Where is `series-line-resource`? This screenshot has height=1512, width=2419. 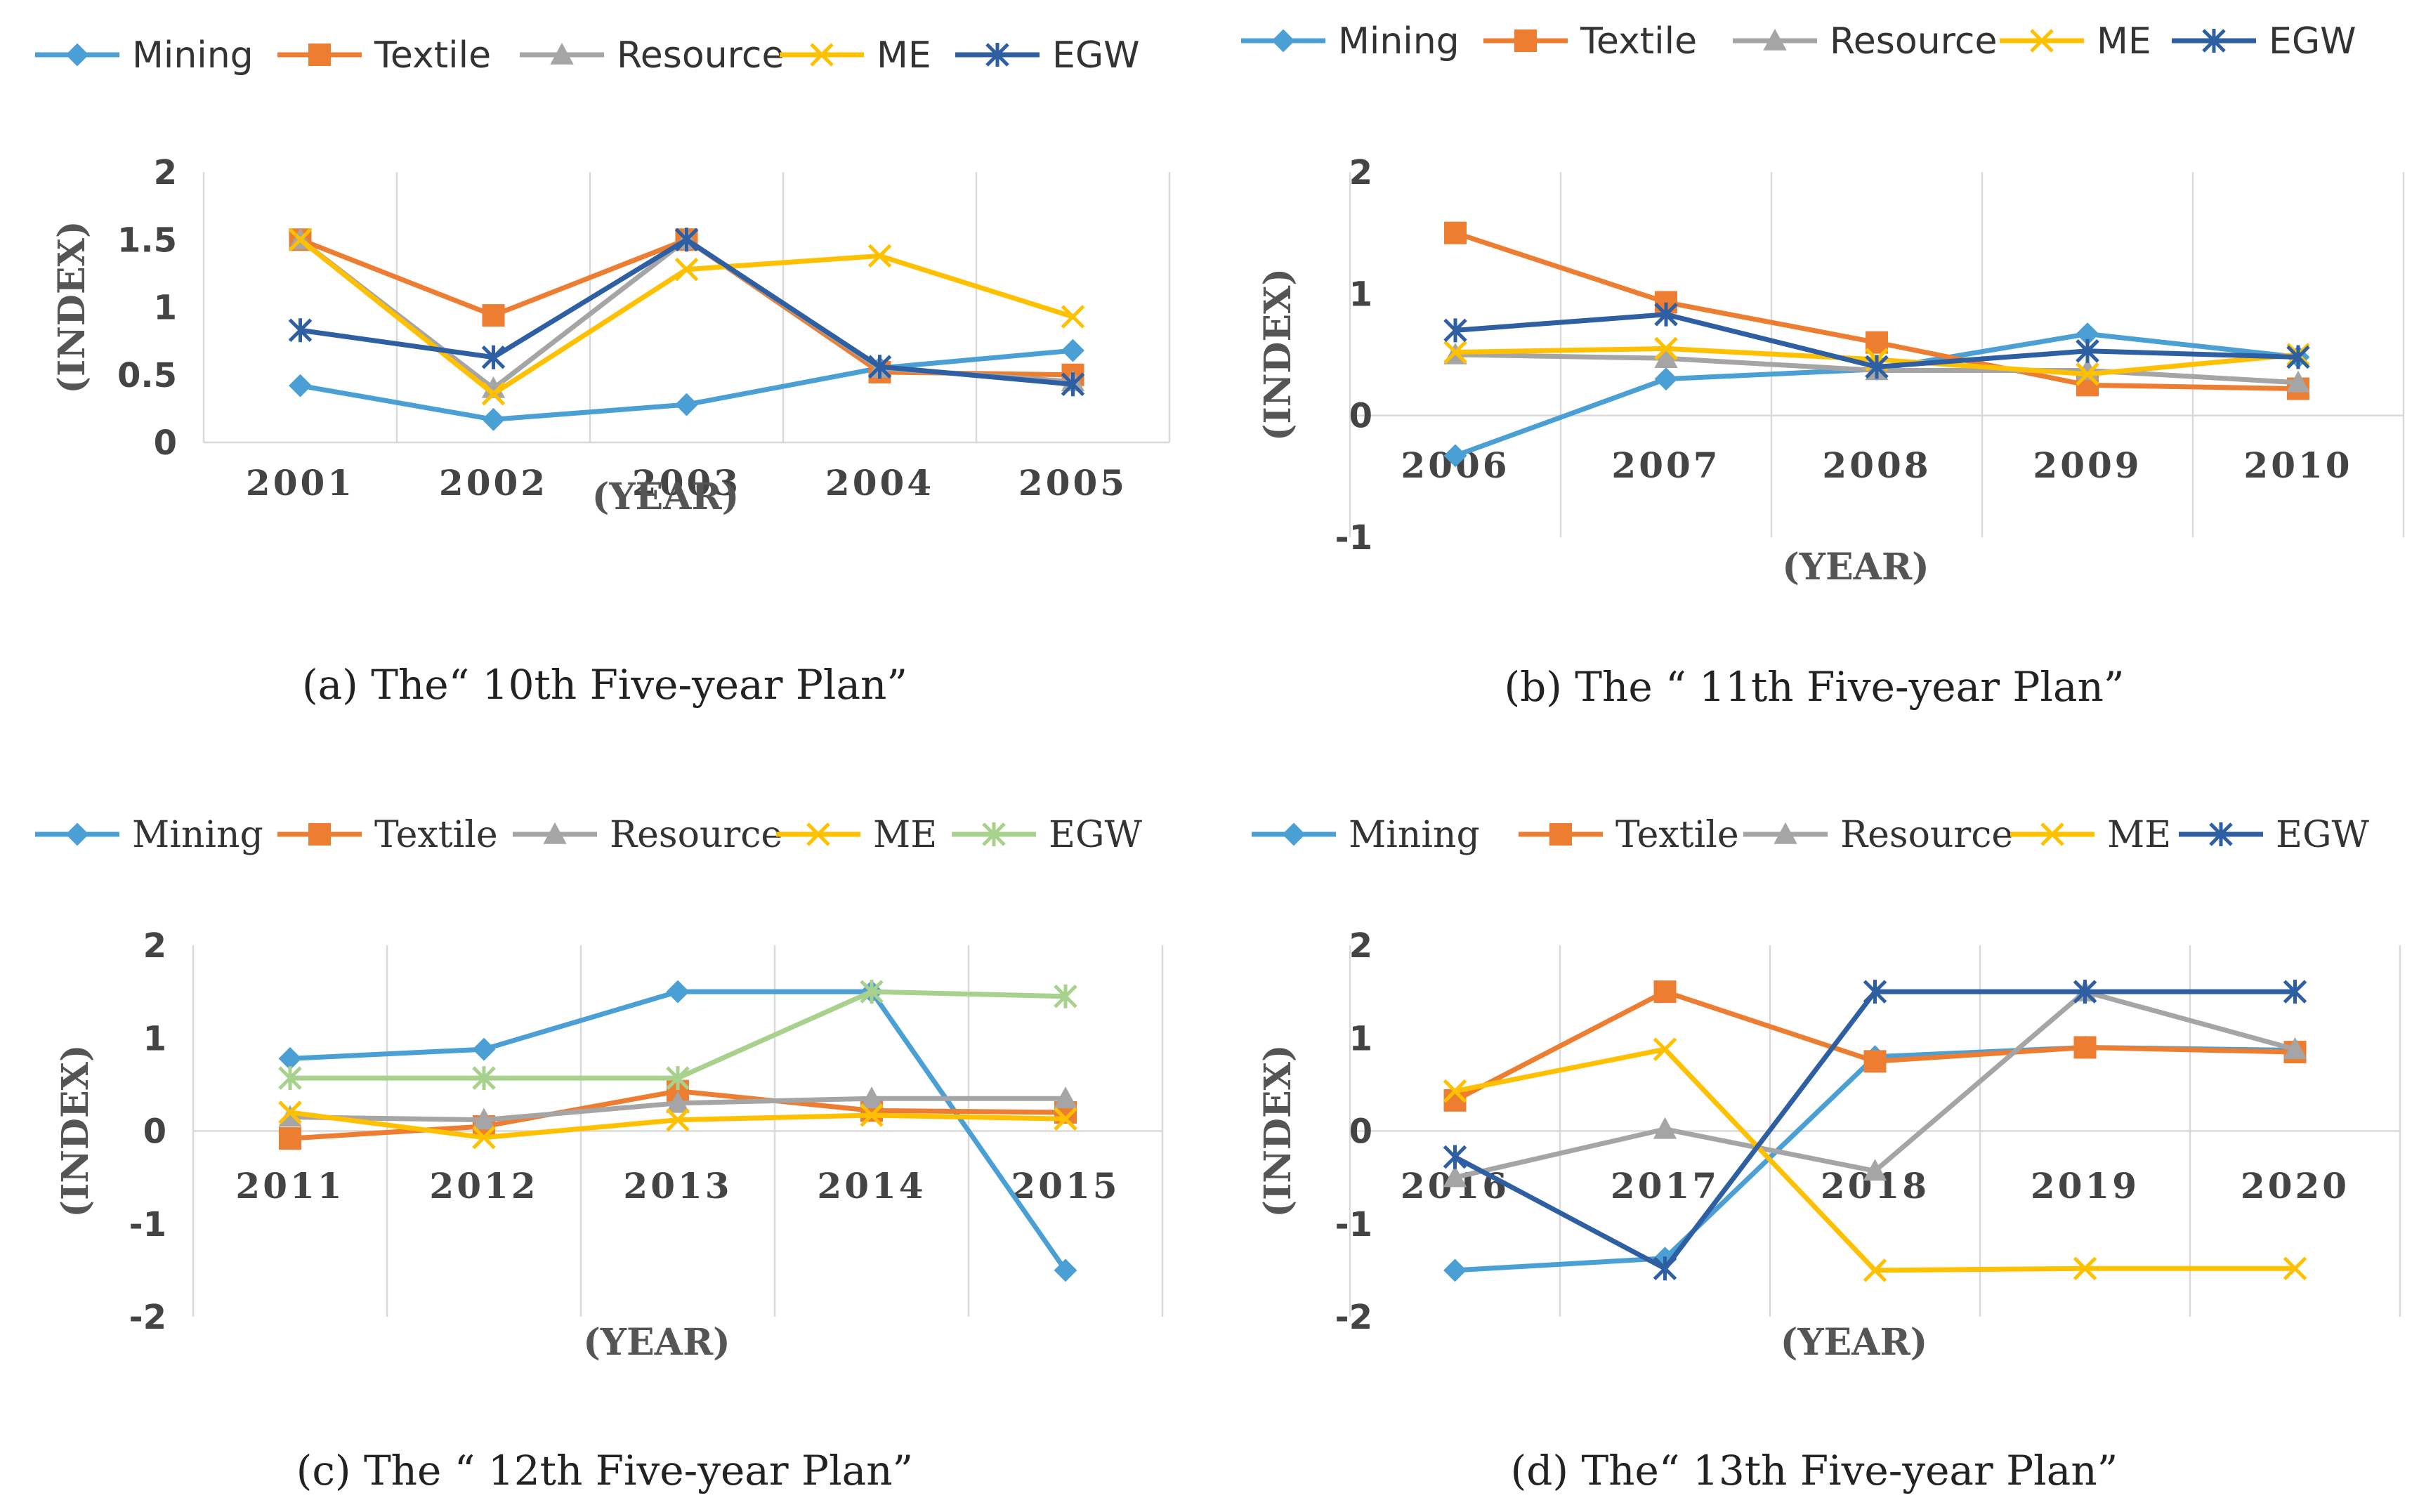 series-line-resource is located at coordinates (686, 314).